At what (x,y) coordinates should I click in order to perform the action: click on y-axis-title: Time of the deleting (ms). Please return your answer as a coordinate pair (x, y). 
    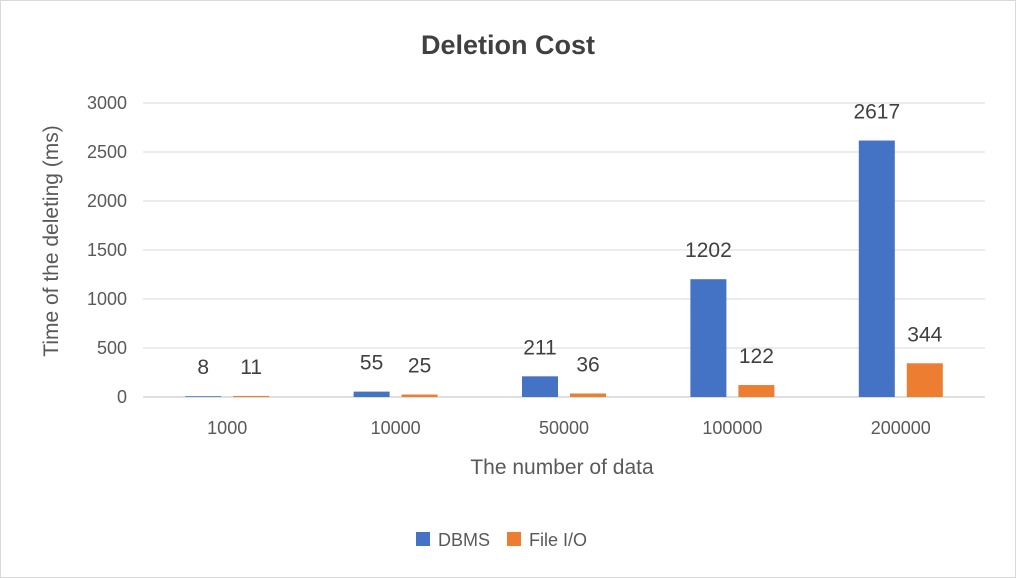
    Looking at the image, I should click on (51, 240).